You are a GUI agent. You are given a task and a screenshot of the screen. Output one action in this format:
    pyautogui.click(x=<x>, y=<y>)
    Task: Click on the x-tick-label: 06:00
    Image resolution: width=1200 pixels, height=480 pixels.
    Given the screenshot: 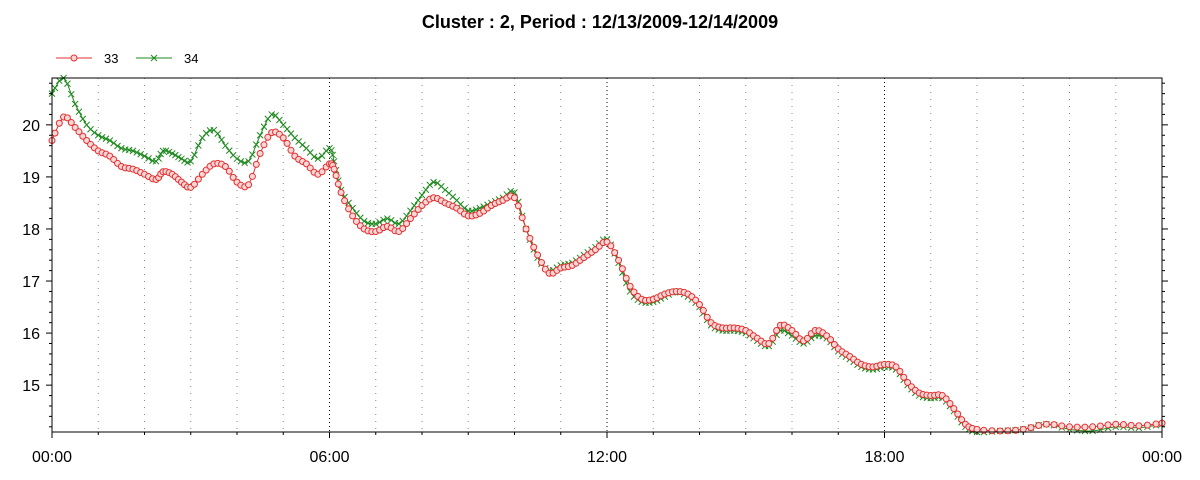 What is the action you would take?
    pyautogui.click(x=329, y=457)
    